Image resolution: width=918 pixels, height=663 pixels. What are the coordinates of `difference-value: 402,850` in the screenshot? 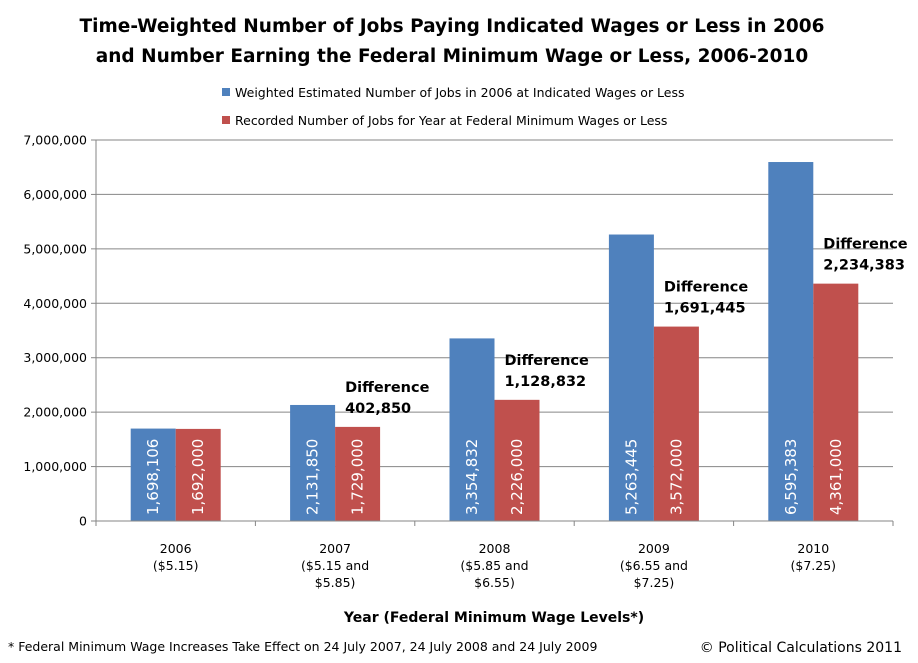 It's located at (378, 409).